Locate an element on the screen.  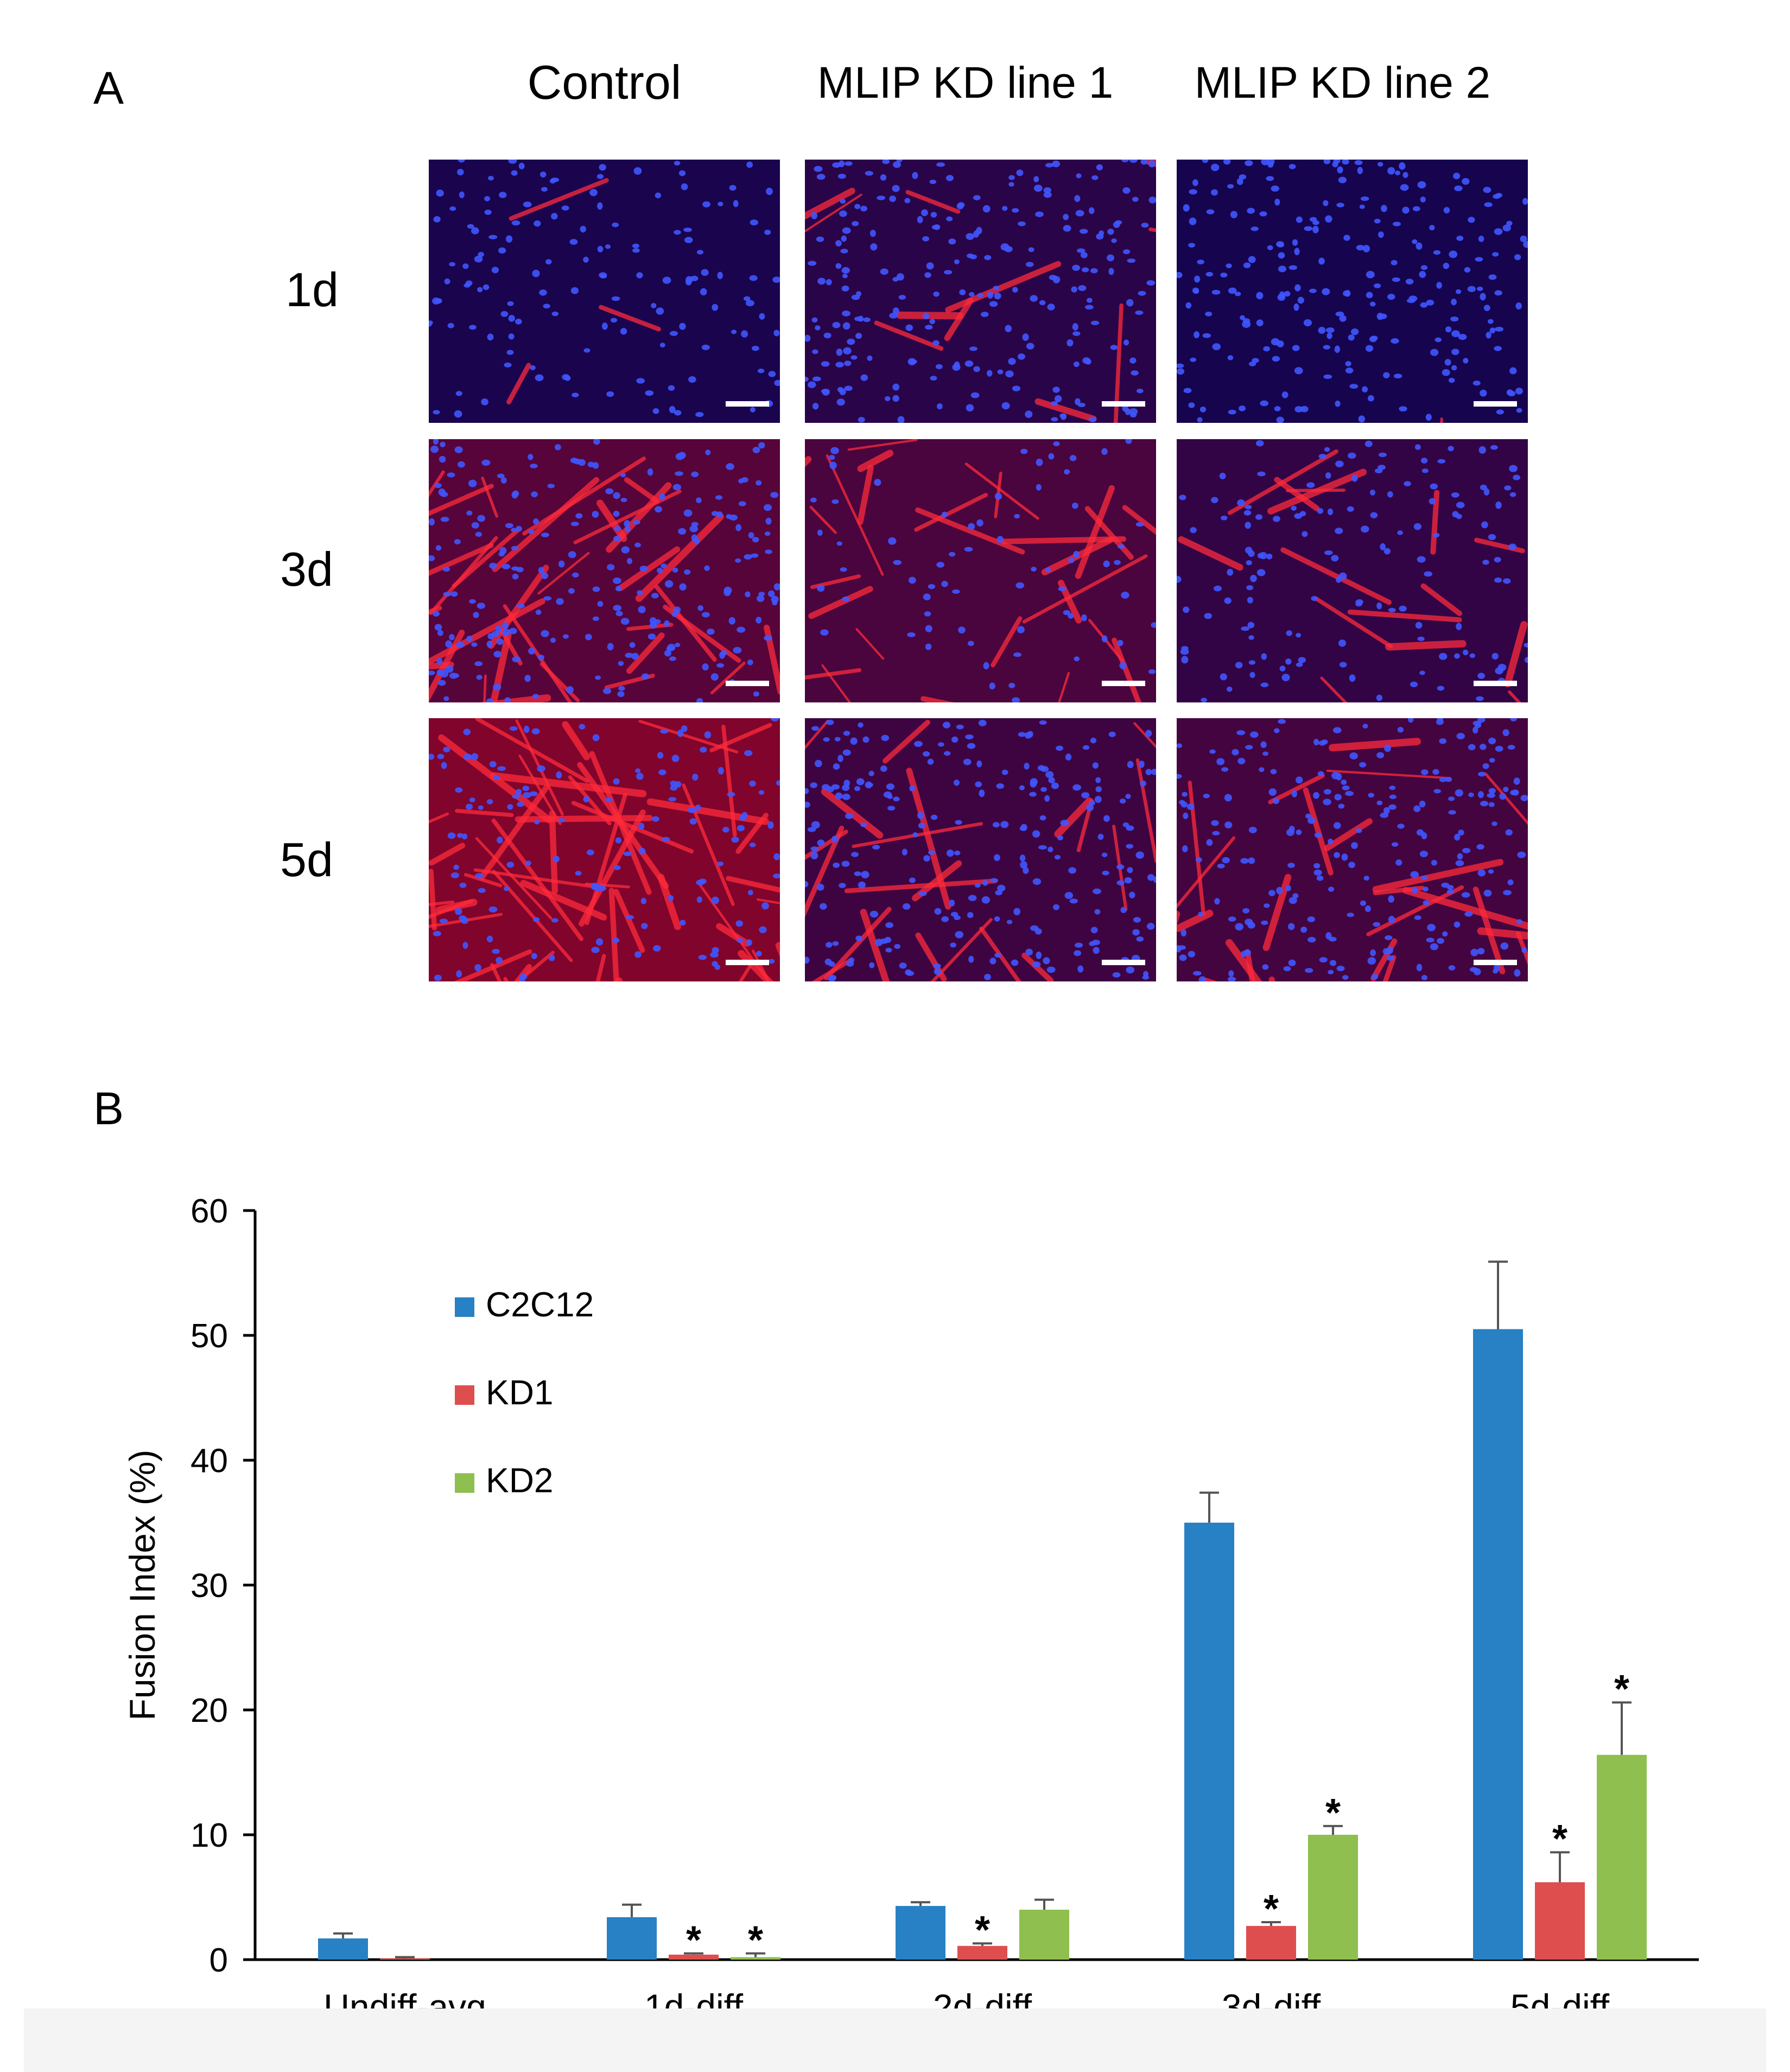
bar-kd1-undiff-avg is located at coordinates (405, 1959).